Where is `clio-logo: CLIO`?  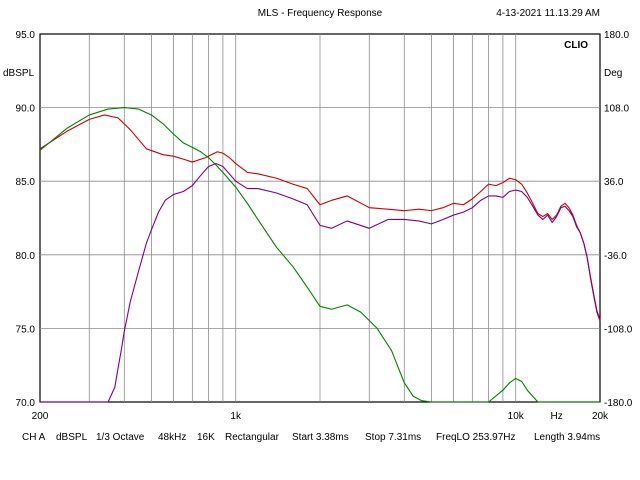 clio-logo: CLIO is located at coordinates (576, 45).